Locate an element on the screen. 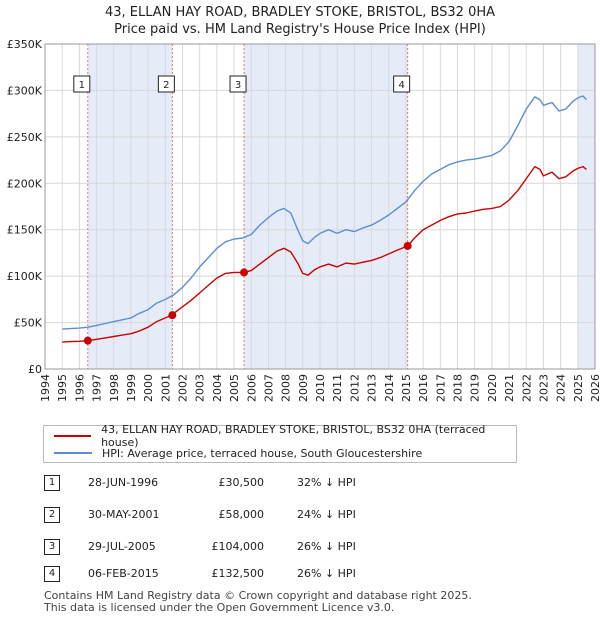  sale-marker-label: 2 is located at coordinates (166, 85).